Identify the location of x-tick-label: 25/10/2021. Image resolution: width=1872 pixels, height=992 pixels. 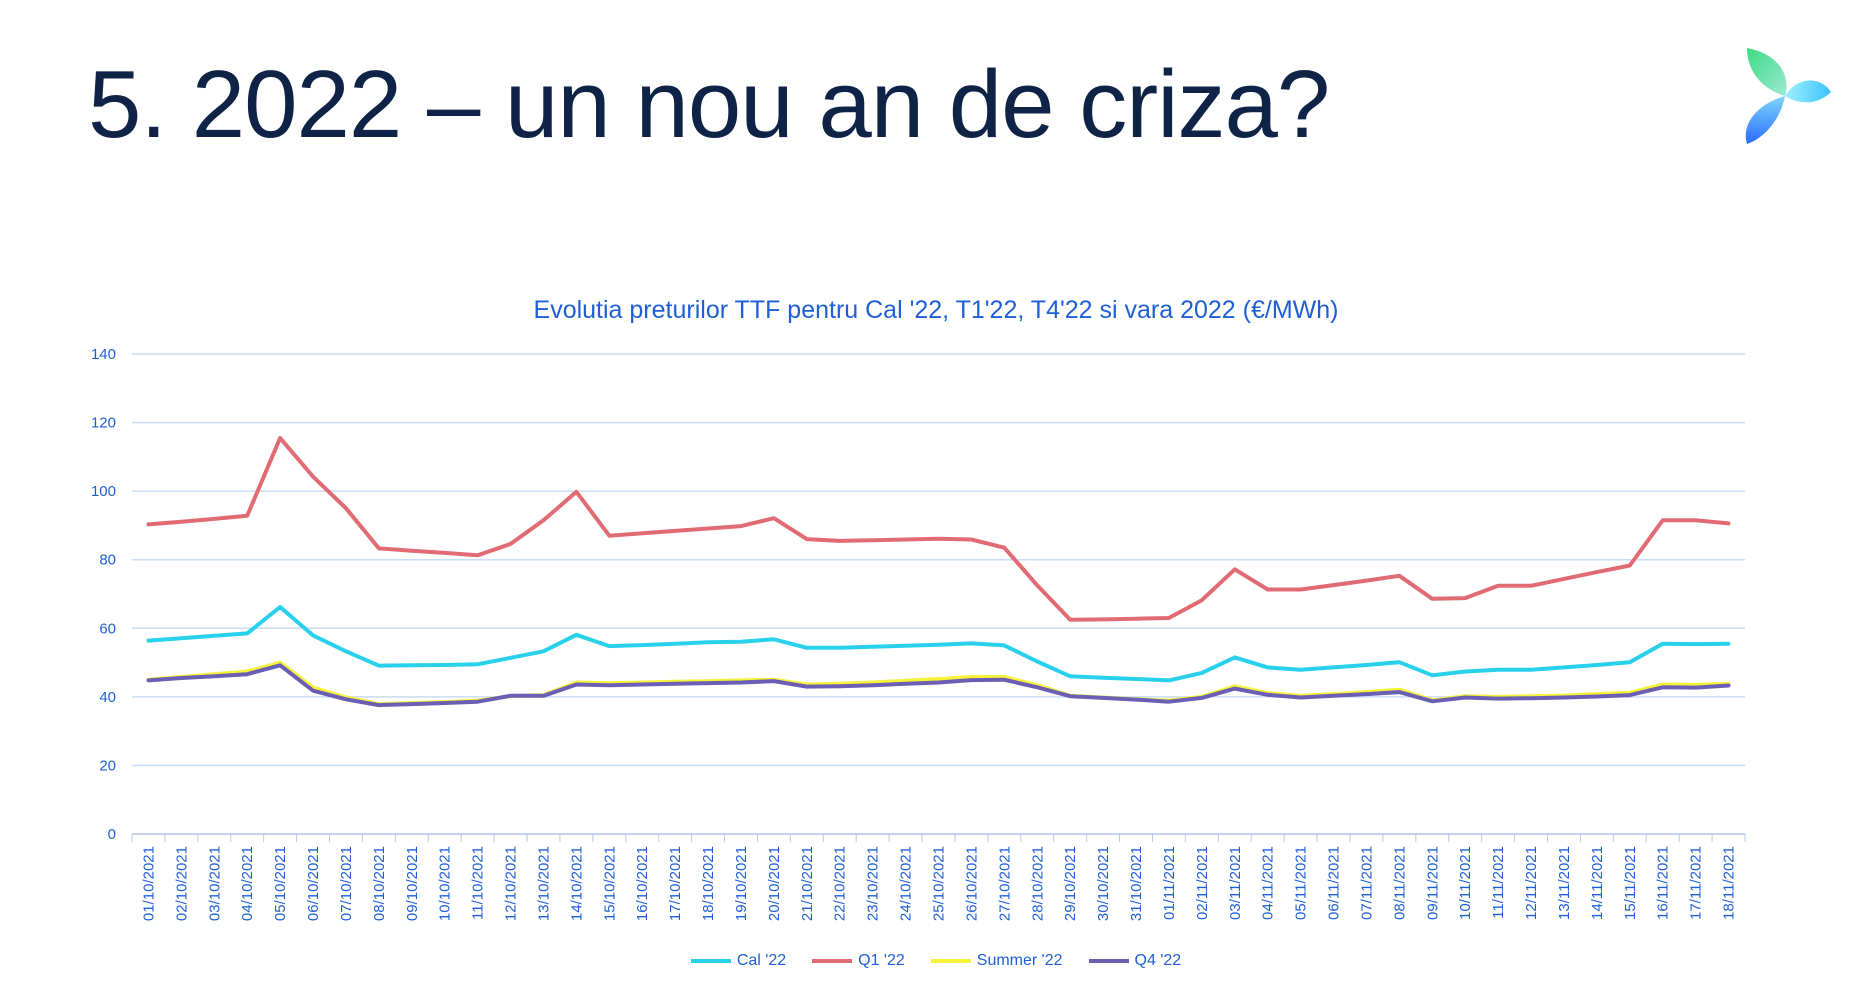
(939, 883).